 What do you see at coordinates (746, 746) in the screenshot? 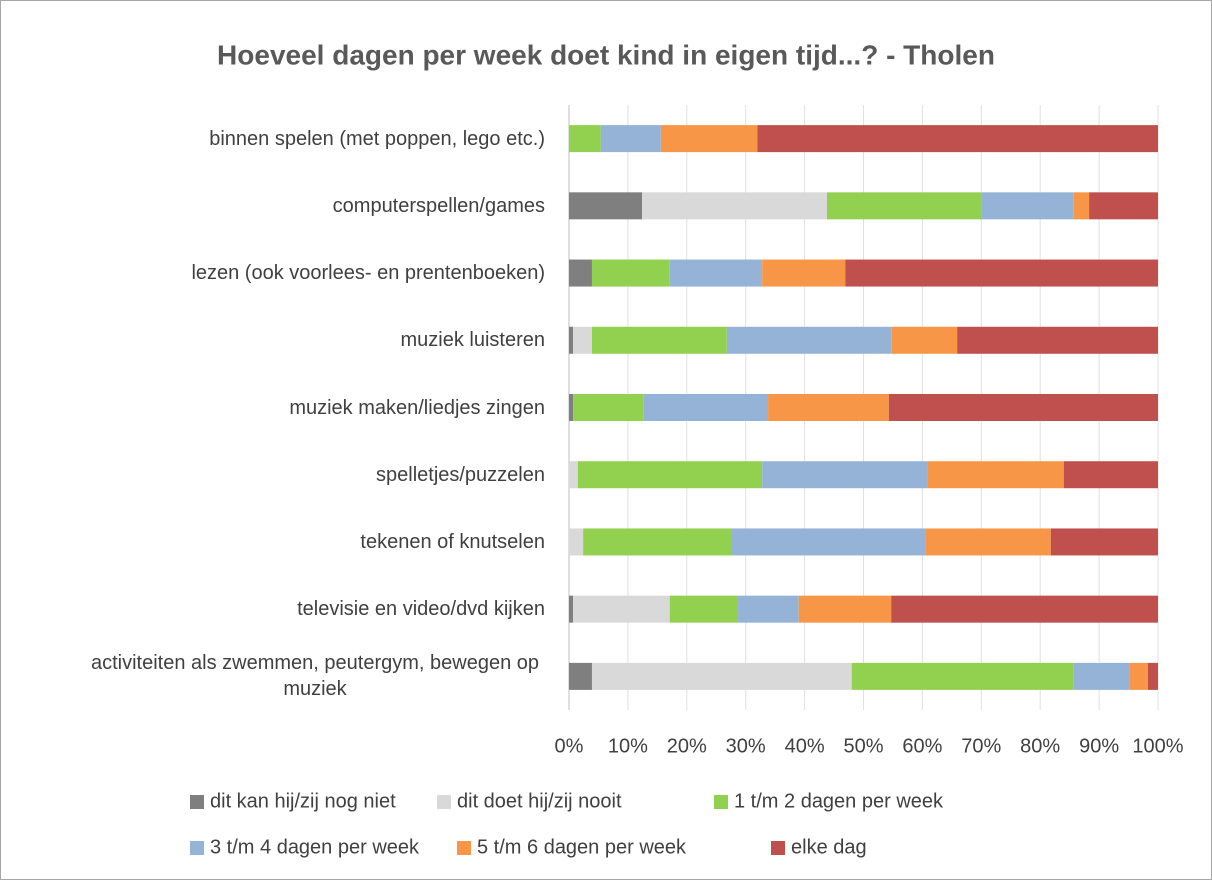
I see `x-tick-label: 30%` at bounding box center [746, 746].